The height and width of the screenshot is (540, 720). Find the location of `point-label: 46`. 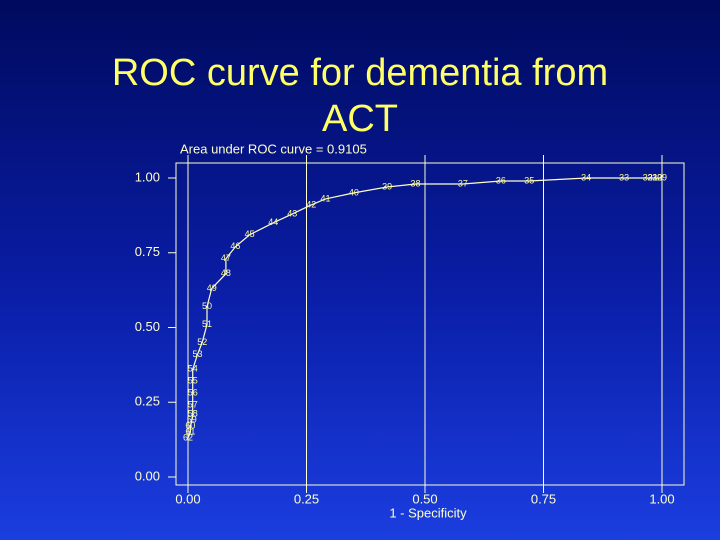

point-label: 46 is located at coordinates (235, 246).